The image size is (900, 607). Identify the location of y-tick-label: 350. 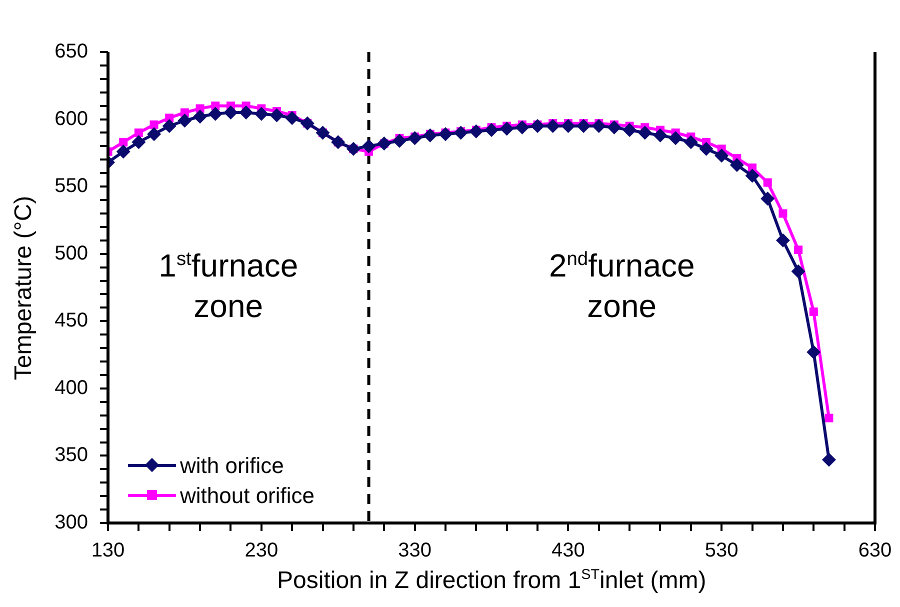
(71, 455).